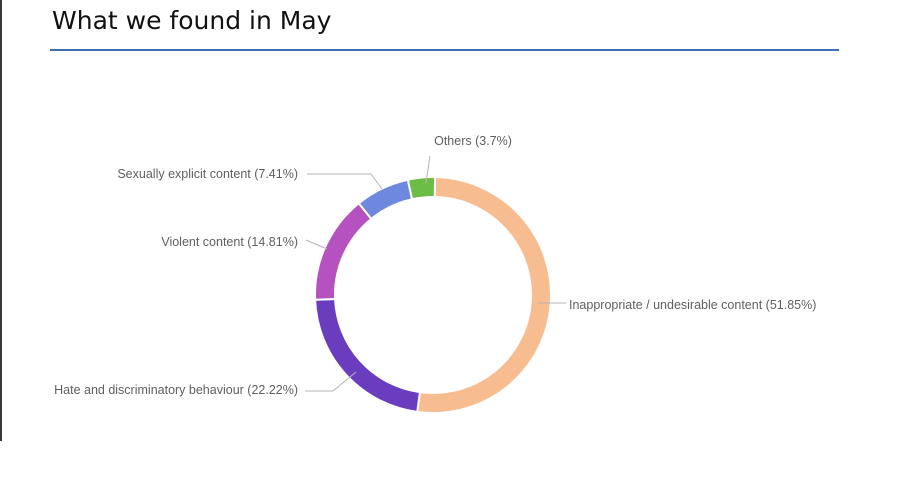 The image size is (900, 489). What do you see at coordinates (207, 174) in the screenshot?
I see `slice-label-sexually-explicit-content: Sexually explicit content (7.41%)` at bounding box center [207, 174].